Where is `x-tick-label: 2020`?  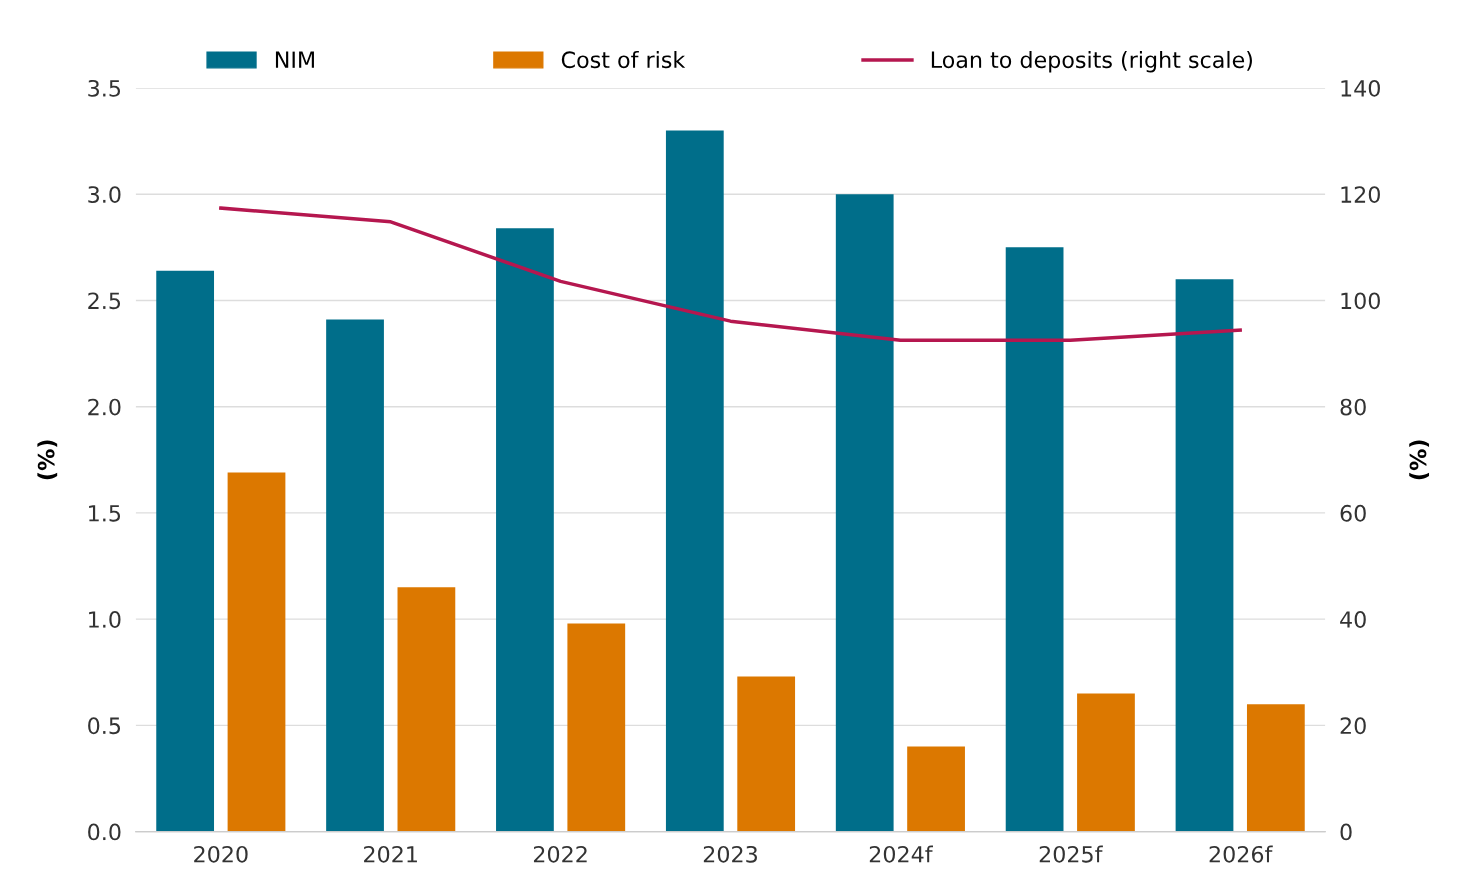 x-tick-label: 2020 is located at coordinates (221, 854).